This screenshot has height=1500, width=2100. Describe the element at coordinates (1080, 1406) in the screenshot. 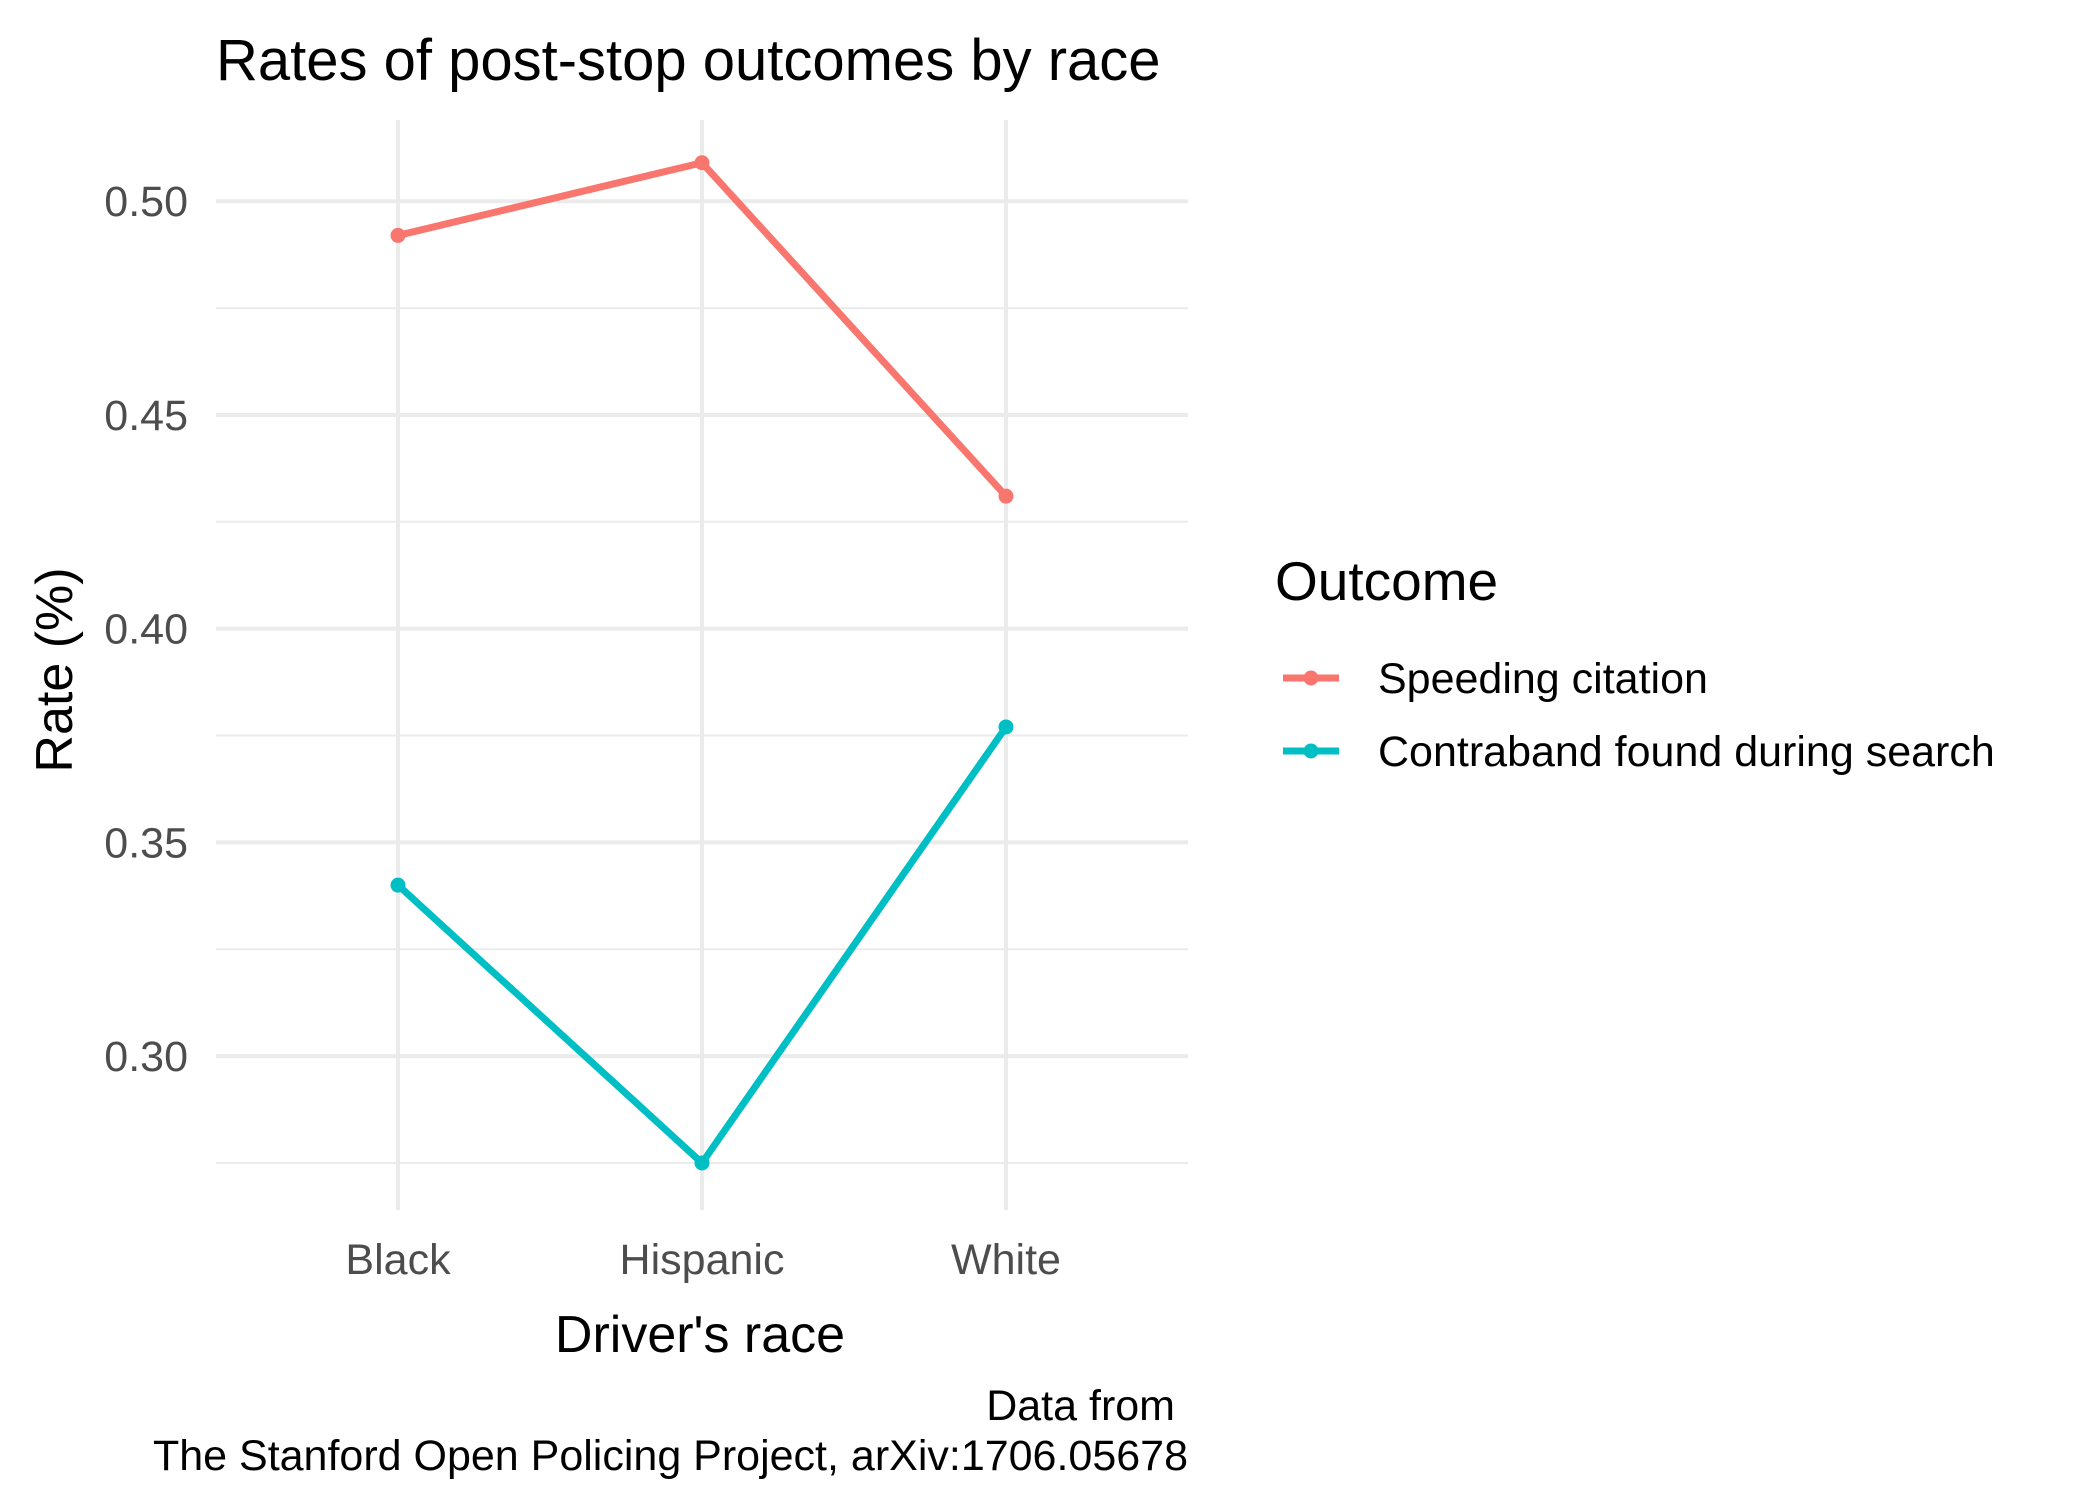

I see `caption-line-1: Data from` at that location.